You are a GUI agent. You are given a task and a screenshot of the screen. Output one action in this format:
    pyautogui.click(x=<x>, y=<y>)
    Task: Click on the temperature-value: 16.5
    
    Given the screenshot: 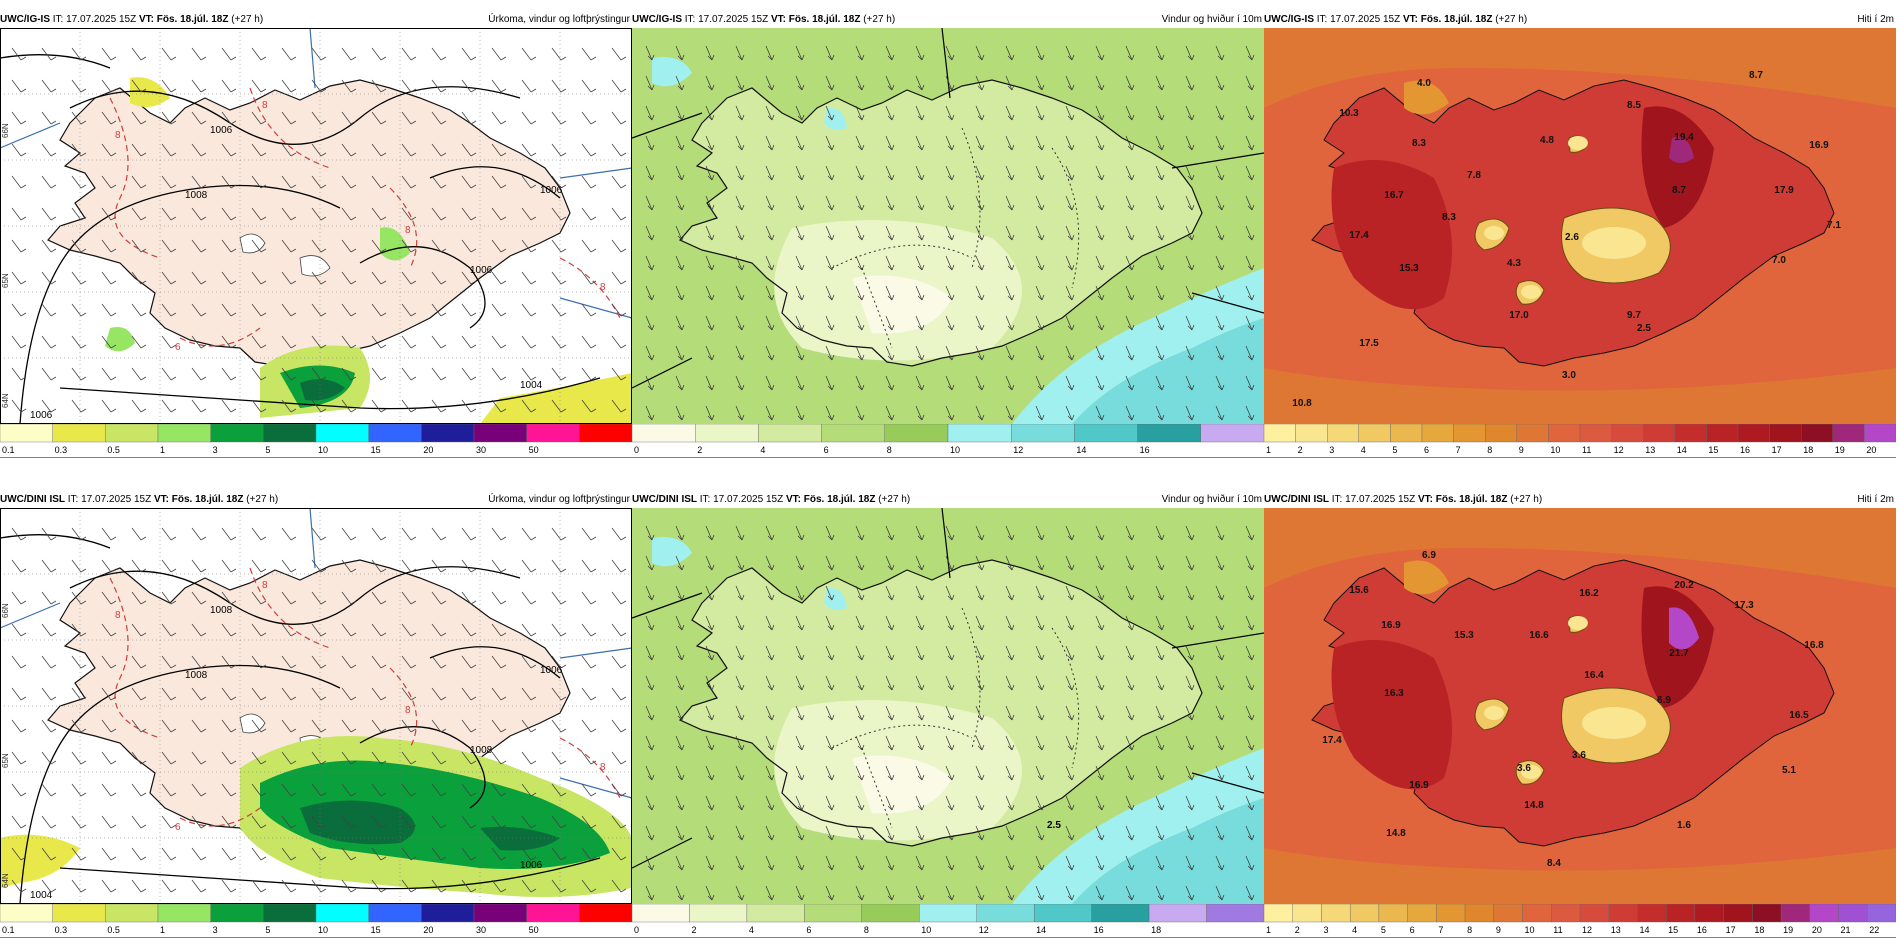 What is the action you would take?
    pyautogui.click(x=1799, y=715)
    